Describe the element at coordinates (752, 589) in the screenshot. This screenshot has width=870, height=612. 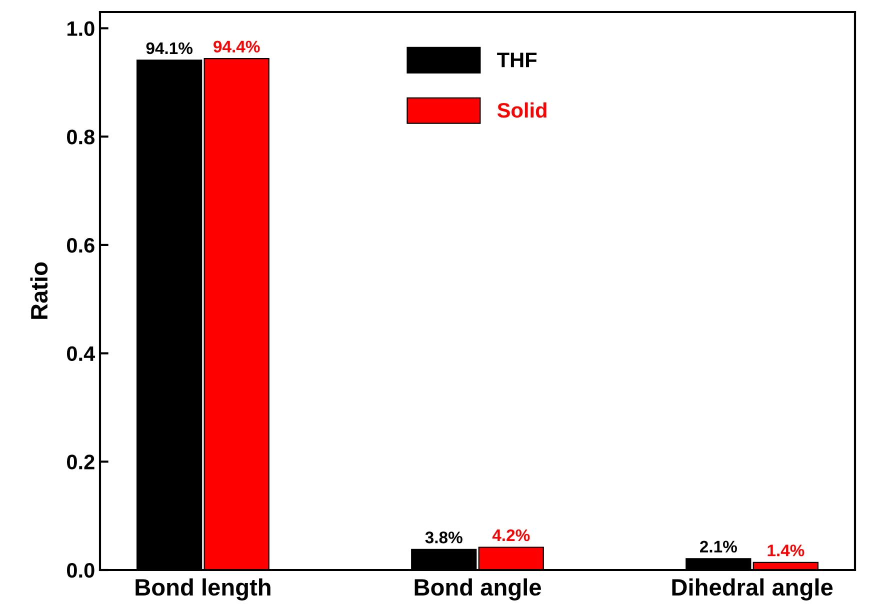
I see `x-tick-label: Dihedral angle` at that location.